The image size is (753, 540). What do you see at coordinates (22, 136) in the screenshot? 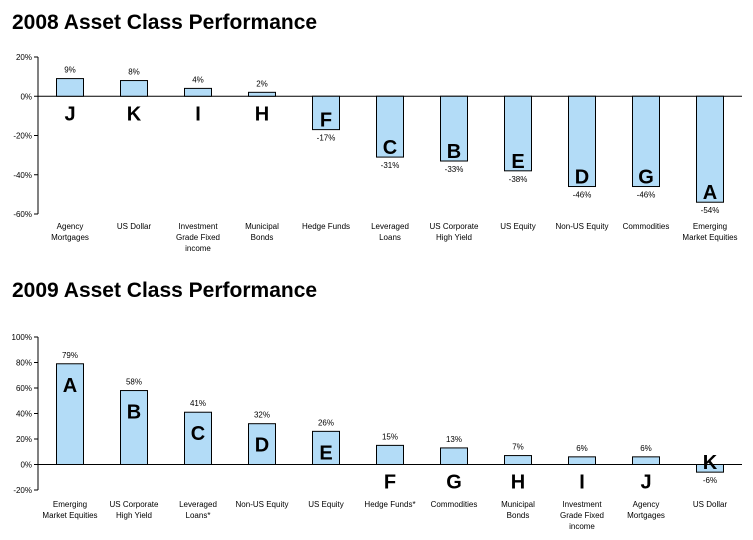
I see `y-tick-label: -20%` at bounding box center [22, 136].